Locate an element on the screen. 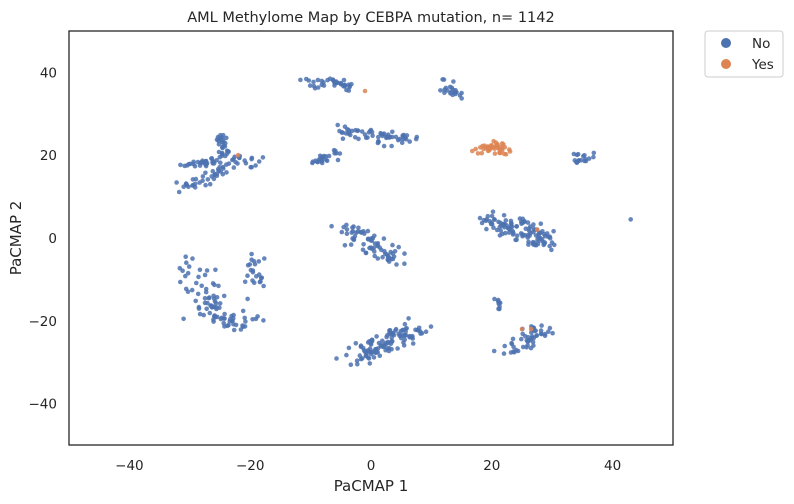 The width and height of the screenshot is (794, 504). legend-marker-yes is located at coordinates (726, 64).